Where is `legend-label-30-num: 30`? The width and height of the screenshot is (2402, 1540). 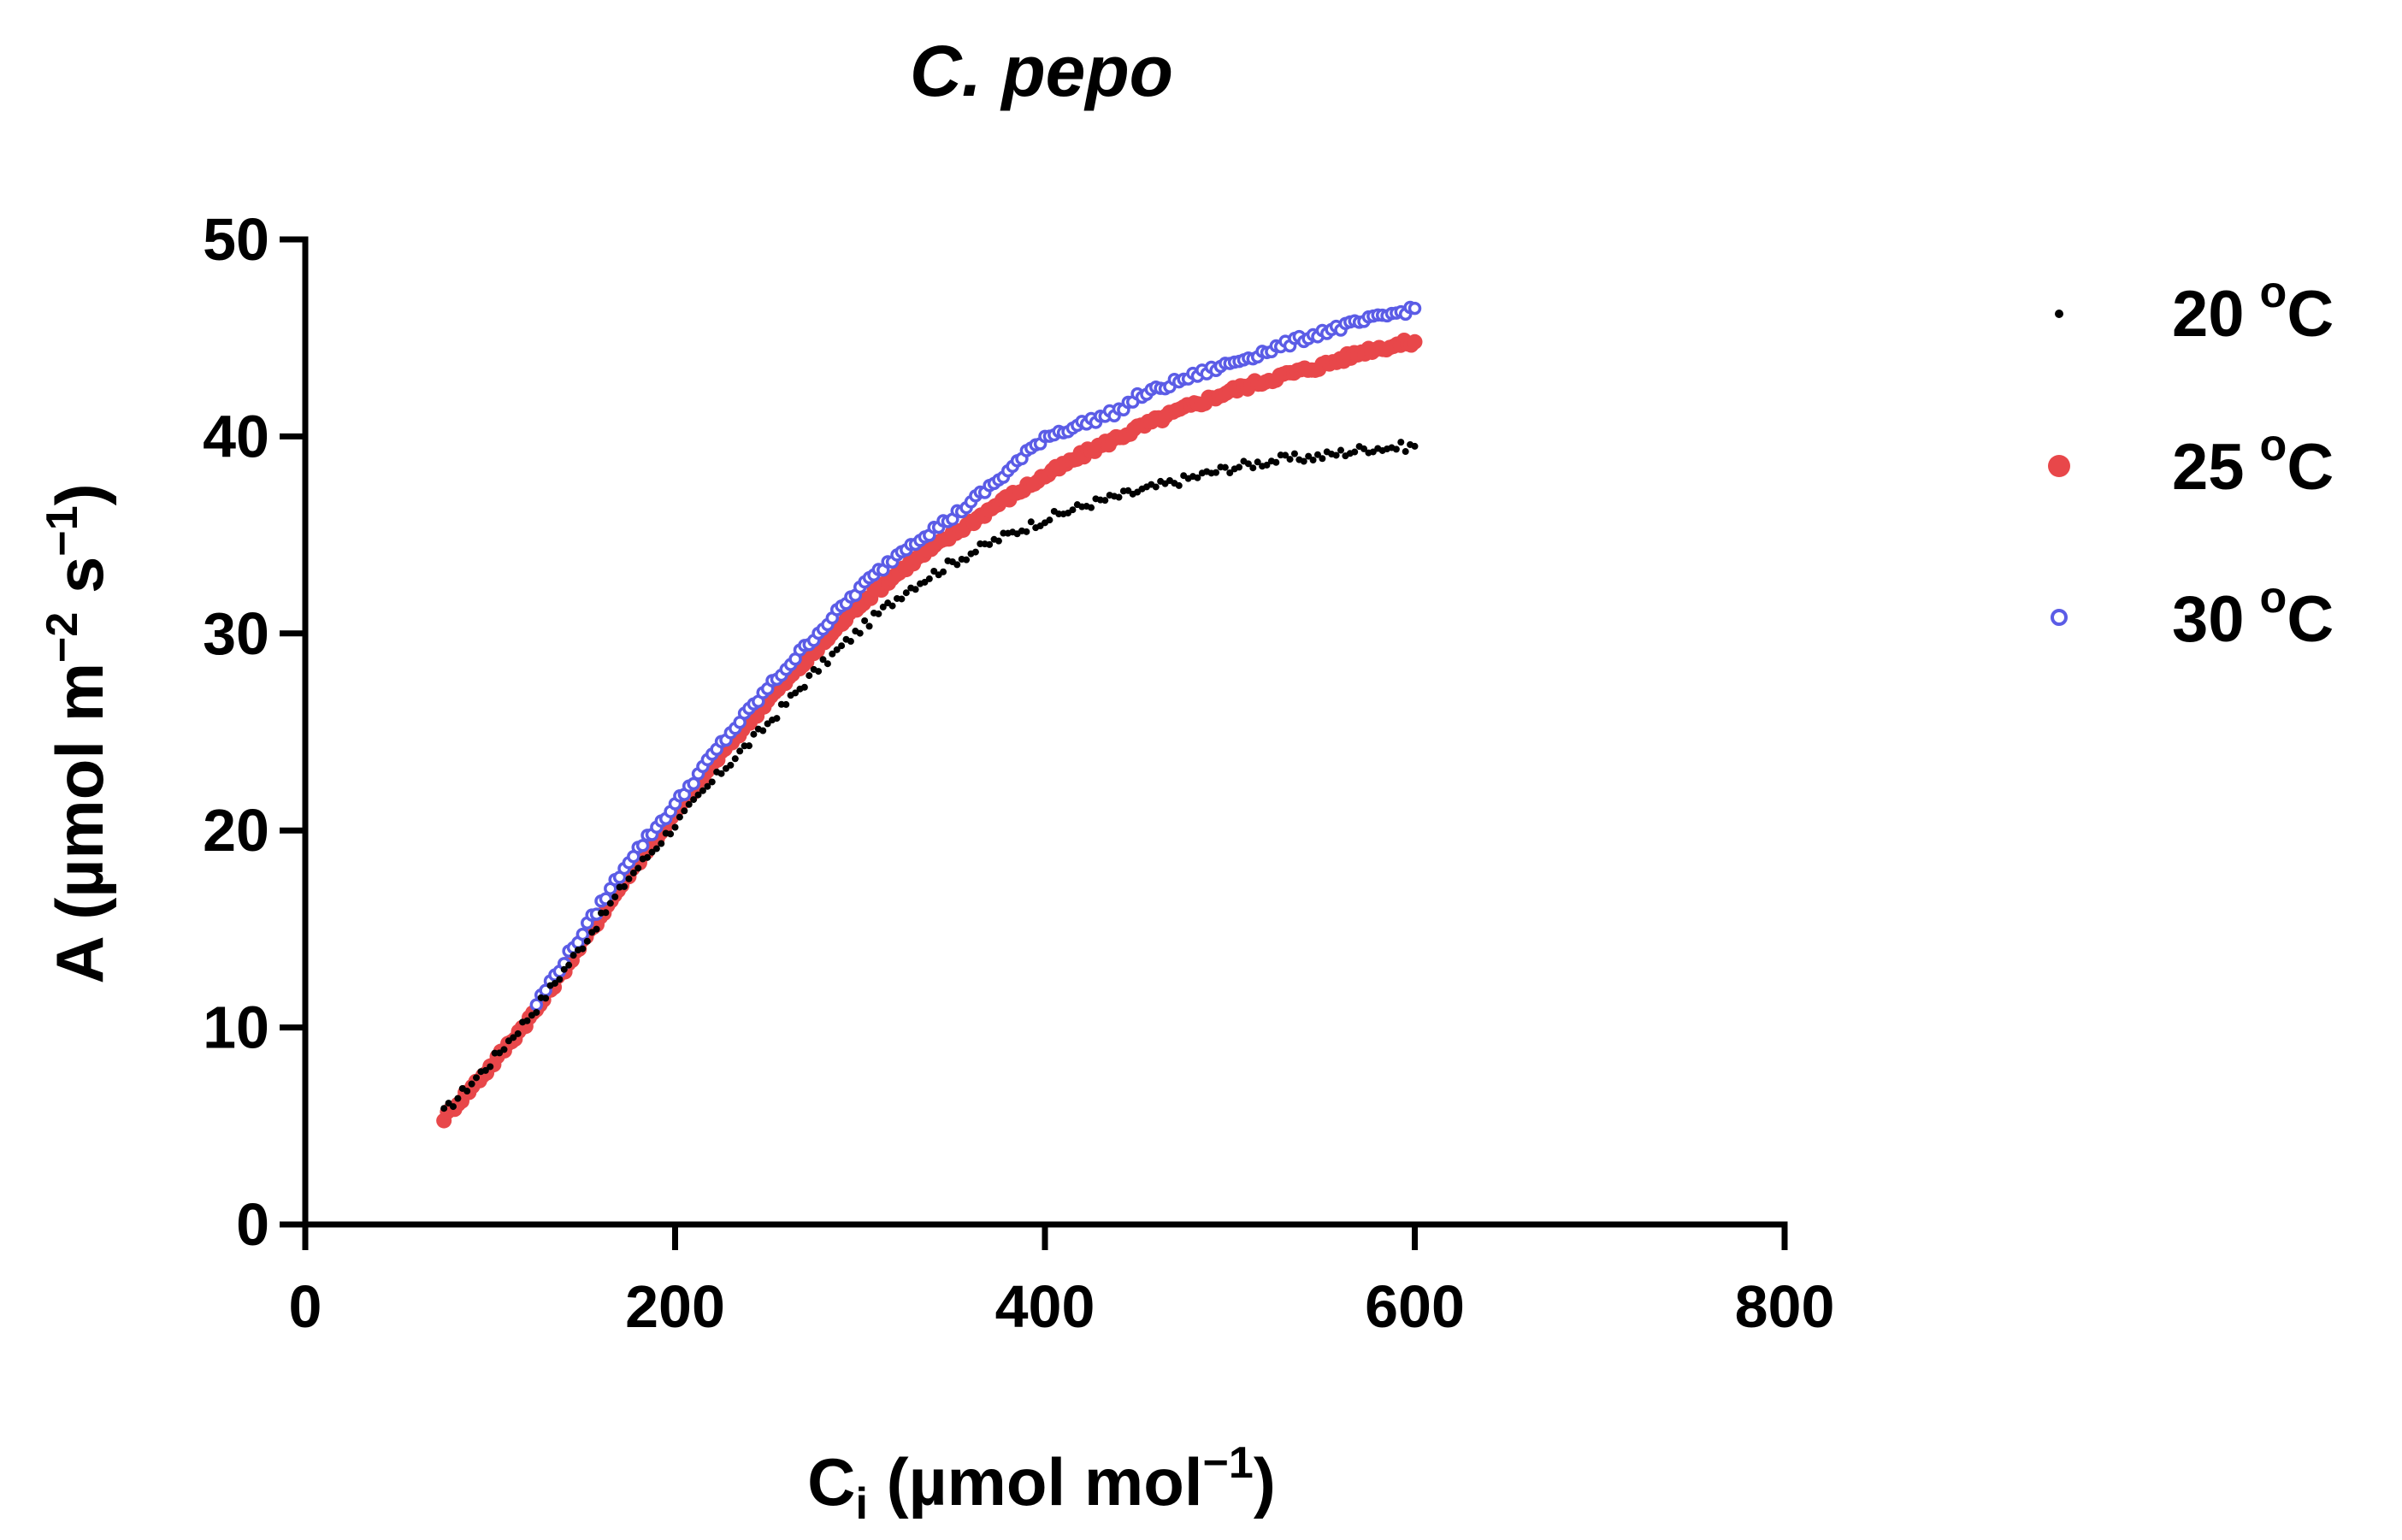
legend-label-30-num: 30 is located at coordinates (2208, 619).